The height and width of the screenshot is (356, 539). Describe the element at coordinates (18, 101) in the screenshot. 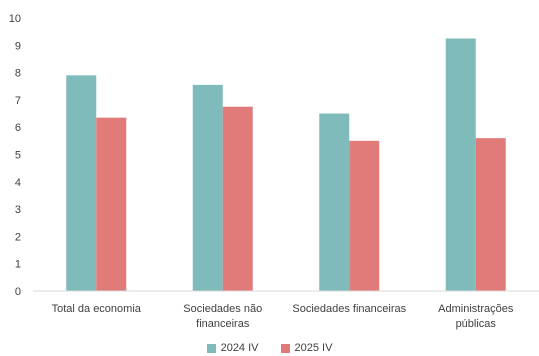

I see `y-tick-label: 7` at that location.